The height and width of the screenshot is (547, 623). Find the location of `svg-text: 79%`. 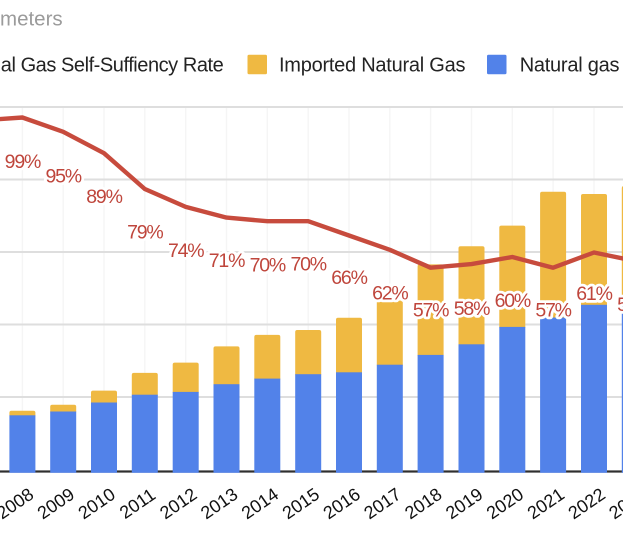

svg-text: 79% is located at coordinates (145, 233).